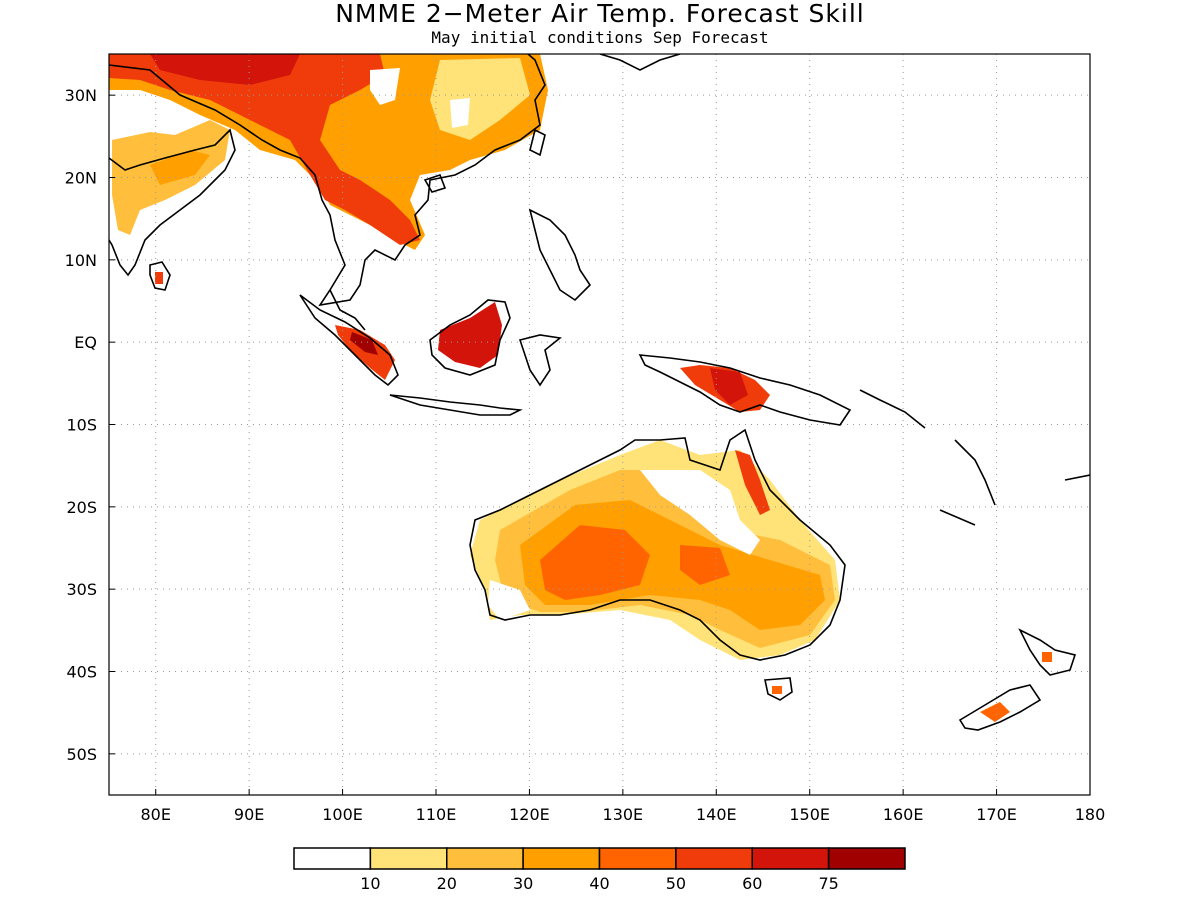 This screenshot has height=900, width=1200. I want to click on colorbar-label: 60, so click(752, 883).